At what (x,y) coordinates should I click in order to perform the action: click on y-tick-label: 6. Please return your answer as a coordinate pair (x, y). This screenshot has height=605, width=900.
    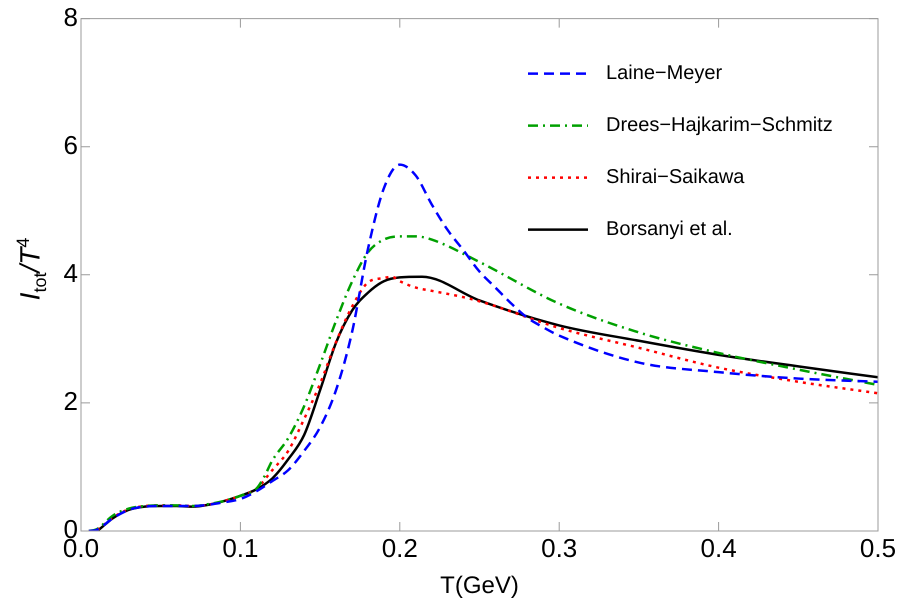
    Looking at the image, I should click on (71, 145).